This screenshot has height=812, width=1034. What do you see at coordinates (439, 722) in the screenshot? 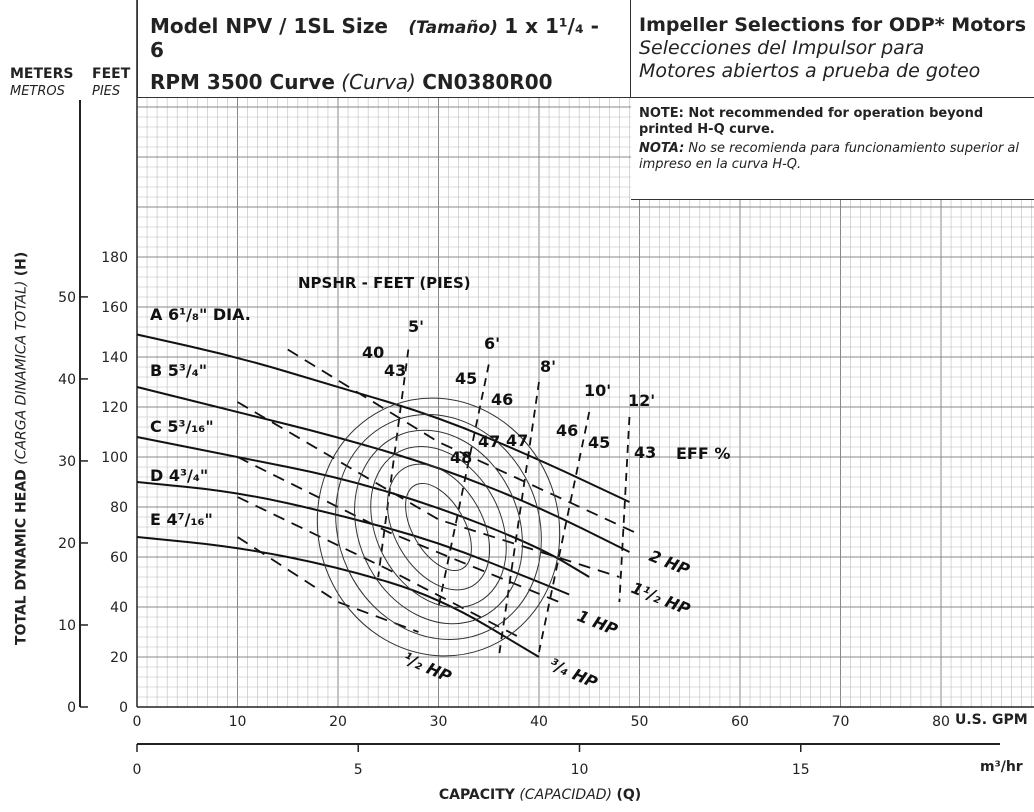
I see `x-tick-gpm: 30` at bounding box center [439, 722].